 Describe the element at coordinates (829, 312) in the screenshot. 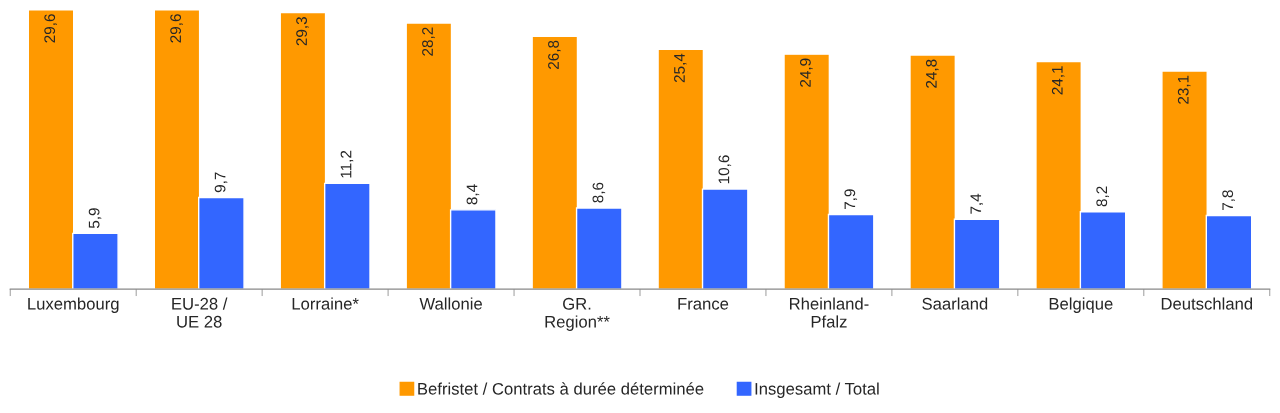

I see `x-tick-label: Rheinland- Pfalz` at that location.